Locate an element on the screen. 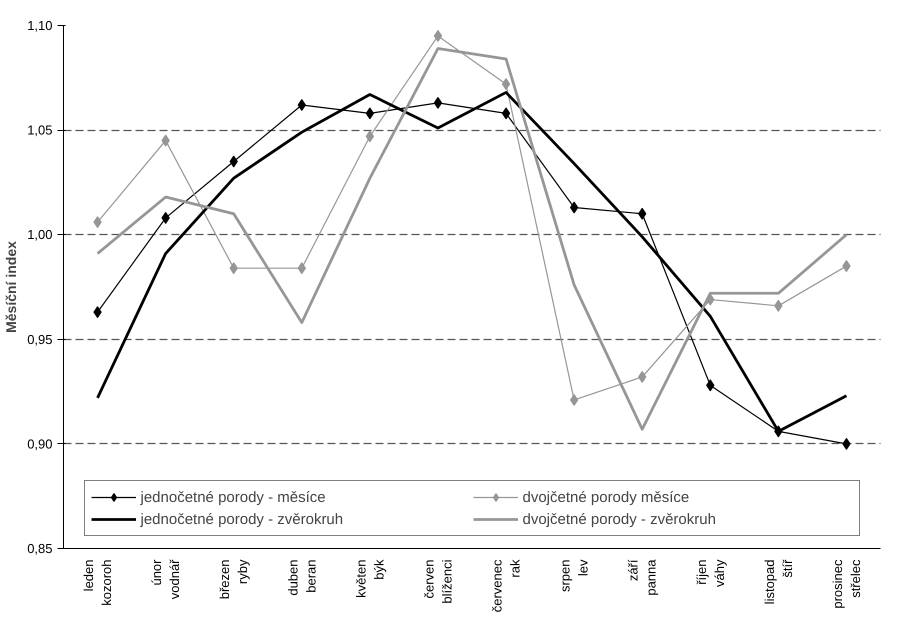 This screenshot has height=624, width=912. x-tick-label: listopad štíř is located at coordinates (778, 581).